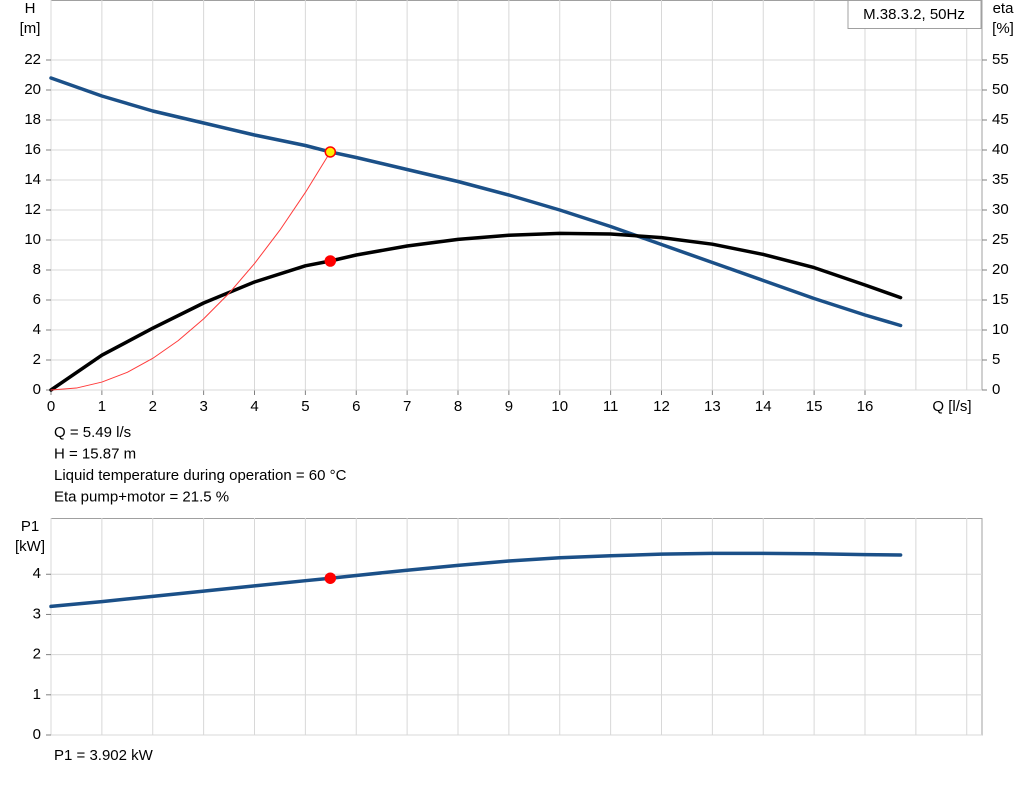  What do you see at coordinates (32, 119) in the screenshot?
I see `y-tick-label: 18` at bounding box center [32, 119].